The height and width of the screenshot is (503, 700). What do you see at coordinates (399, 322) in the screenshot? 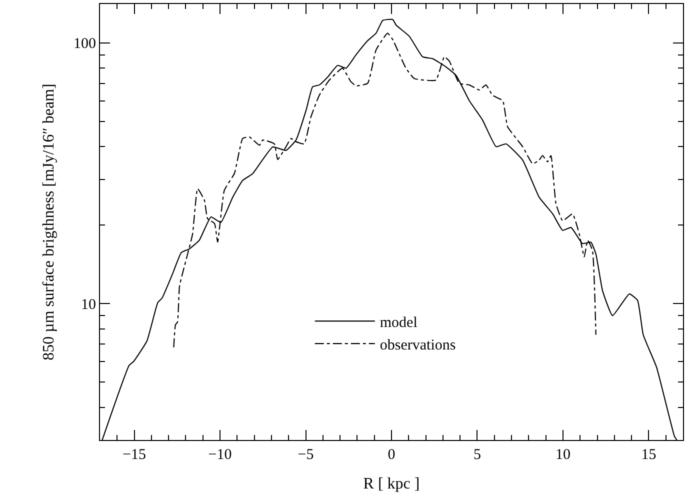
I see `legend-label: model` at bounding box center [399, 322].